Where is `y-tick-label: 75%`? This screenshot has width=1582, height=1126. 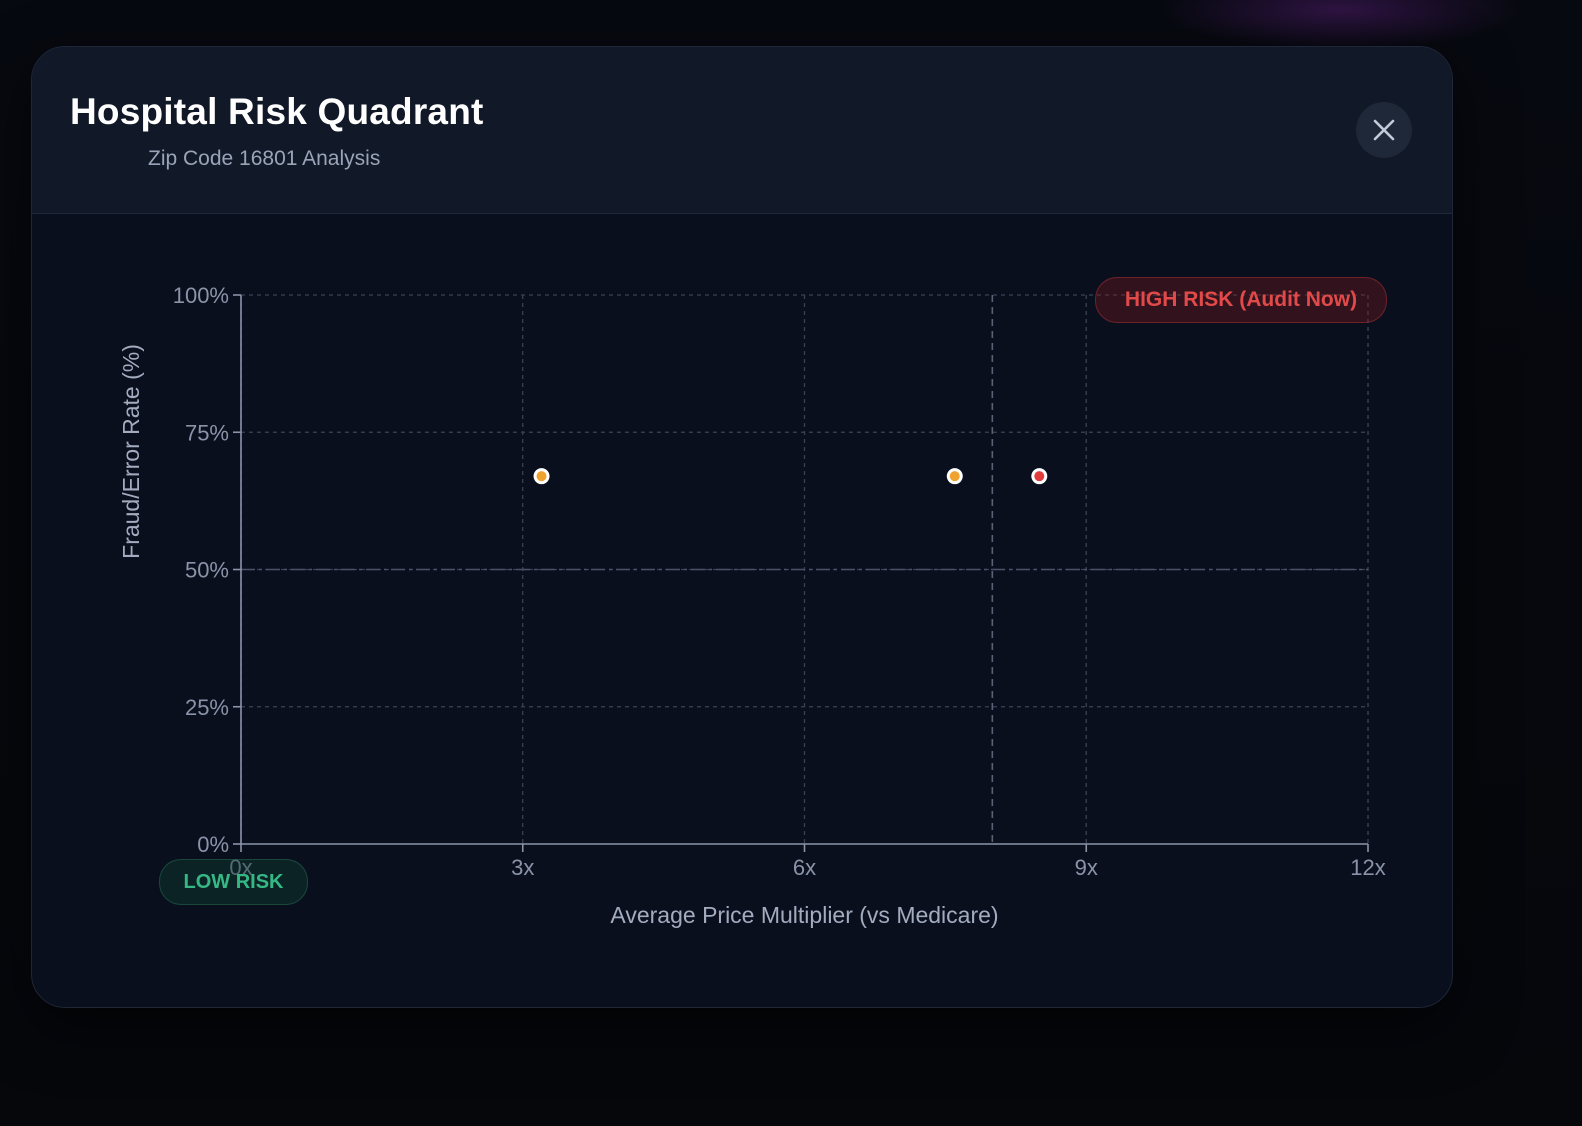
y-tick-label: 75% is located at coordinates (207, 432).